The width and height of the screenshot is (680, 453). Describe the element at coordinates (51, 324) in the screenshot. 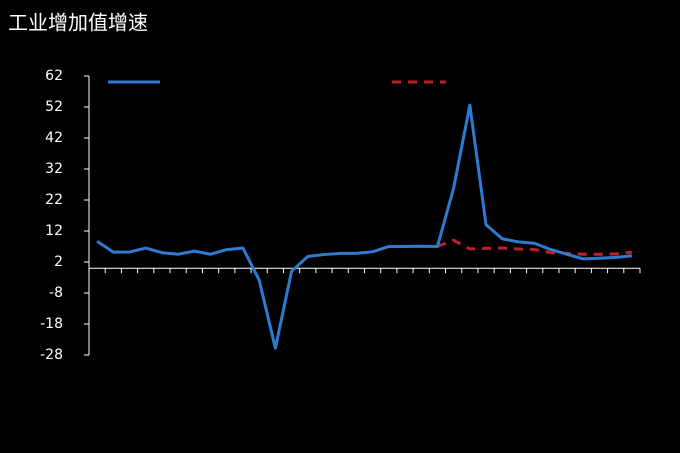

I see `y-tick-label: -18` at that location.